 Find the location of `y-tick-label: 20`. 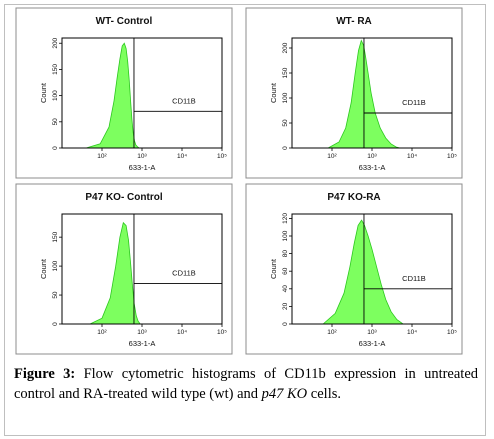

y-tick-label: 20 is located at coordinates (285, 306).